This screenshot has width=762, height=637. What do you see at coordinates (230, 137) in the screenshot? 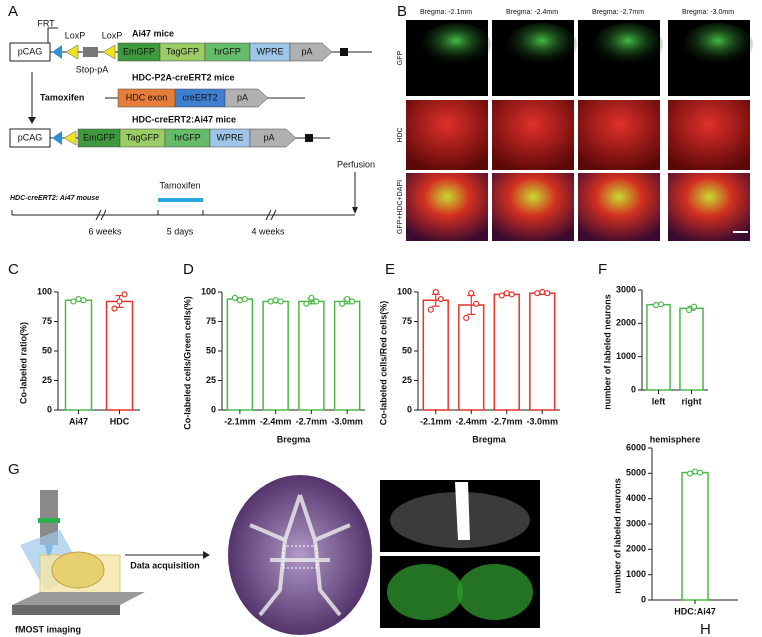
I see `gene-label: WPRE` at bounding box center [230, 137].